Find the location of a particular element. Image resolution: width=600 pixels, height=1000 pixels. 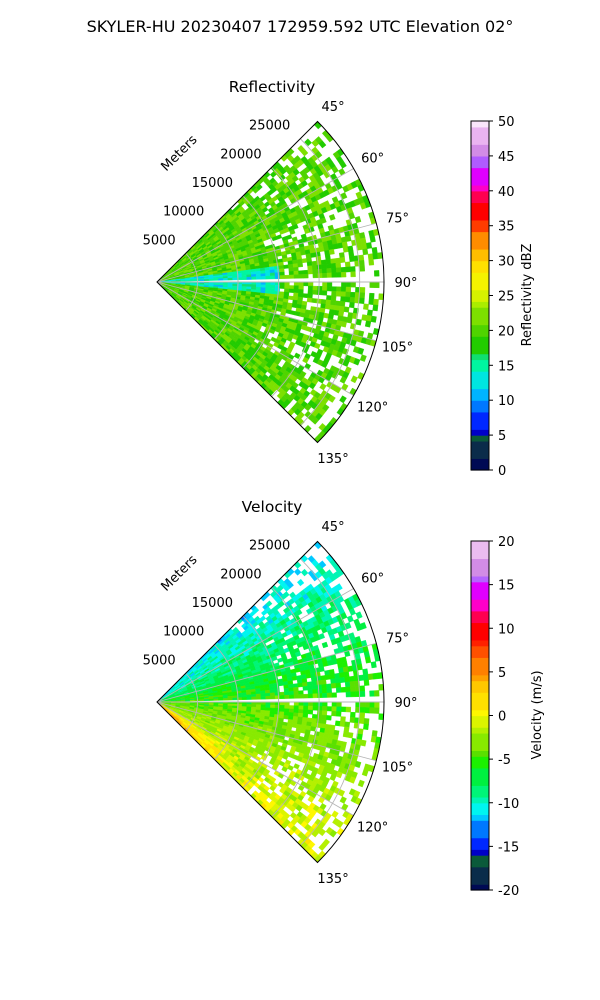

velocity-title: Velocity is located at coordinates (272, 507).